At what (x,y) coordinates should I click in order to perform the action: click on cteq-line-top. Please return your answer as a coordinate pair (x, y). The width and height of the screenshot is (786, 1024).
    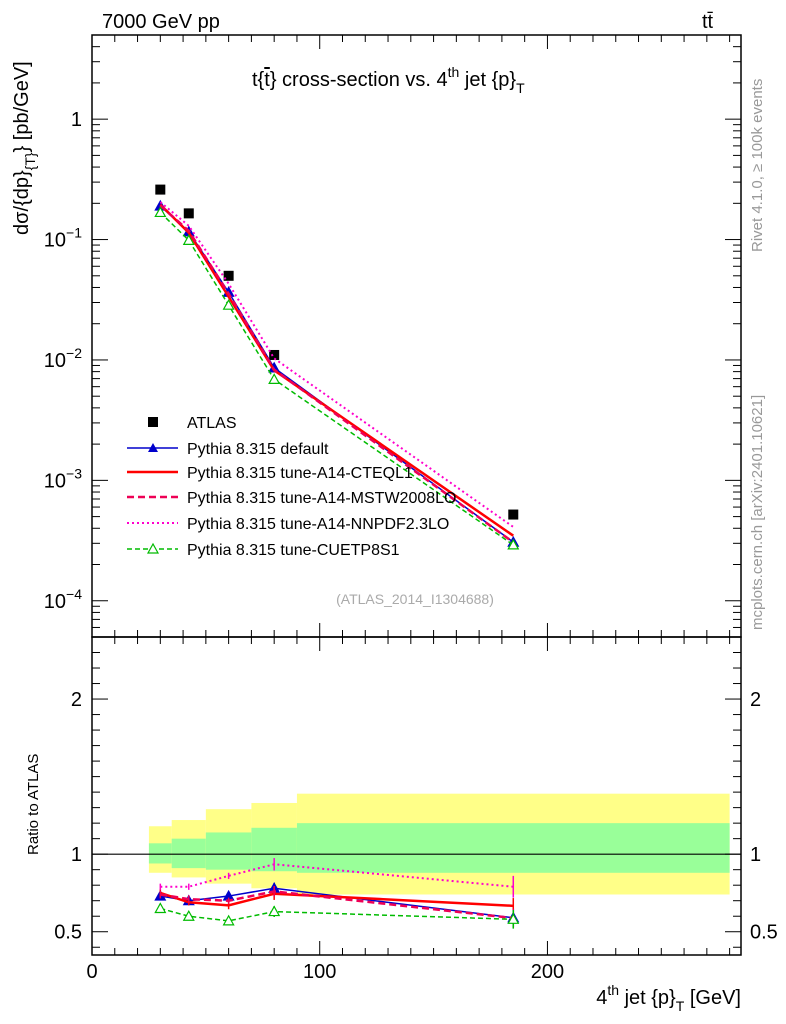
    Looking at the image, I should click on (336, 370).